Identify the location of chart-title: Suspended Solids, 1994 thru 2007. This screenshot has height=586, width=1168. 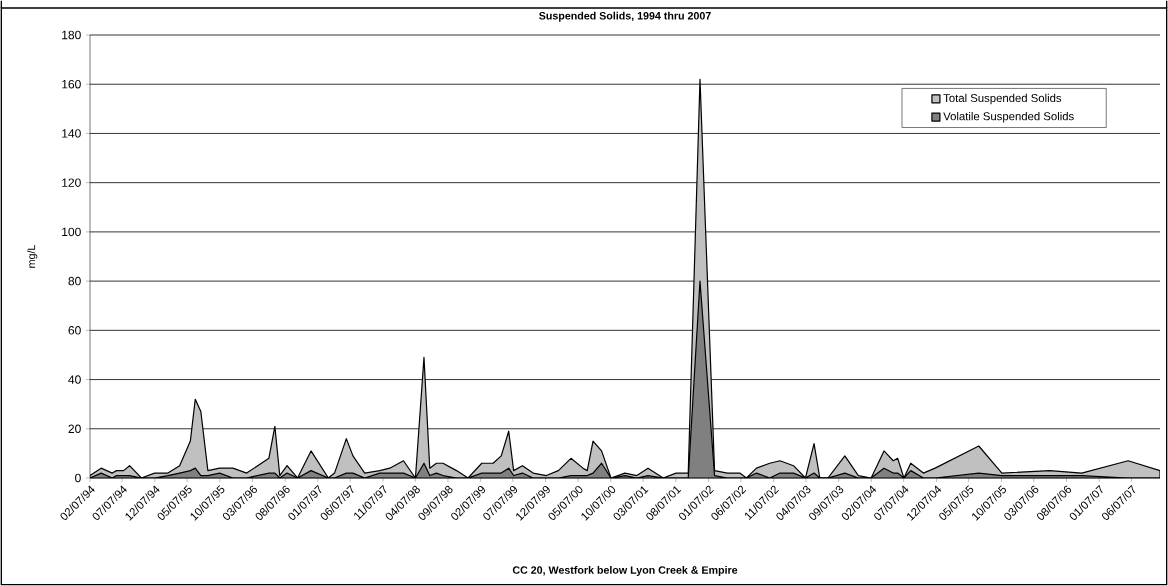
(625, 16).